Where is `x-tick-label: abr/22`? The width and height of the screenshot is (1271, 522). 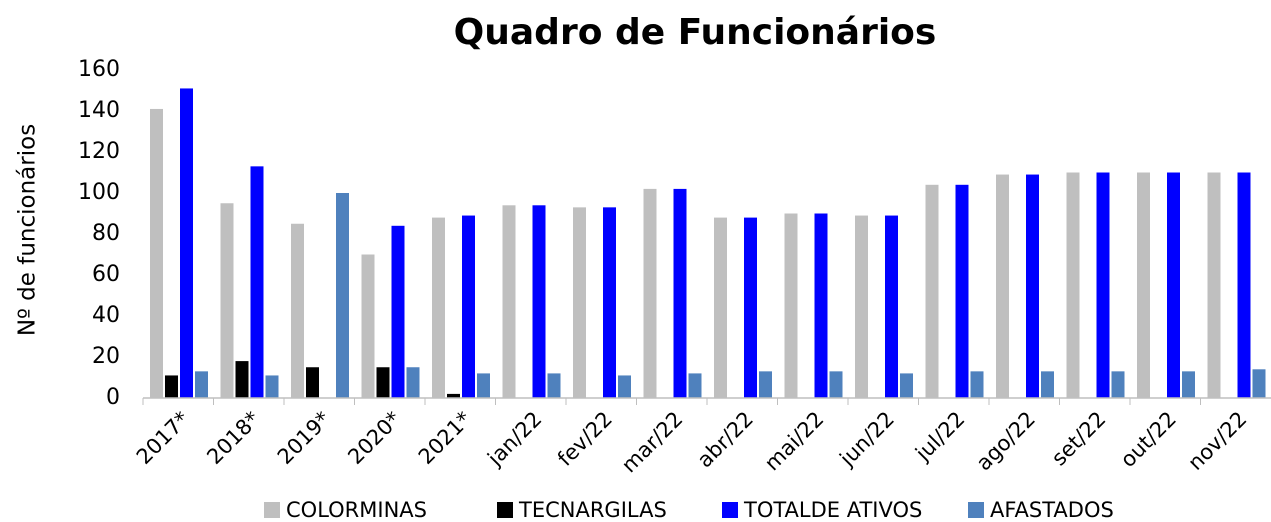 x-tick-label: abr/22 is located at coordinates (726, 440).